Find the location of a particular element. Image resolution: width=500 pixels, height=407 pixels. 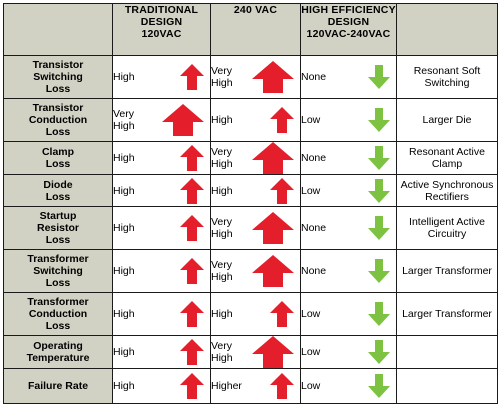

row-label-line: Diode is located at coordinates (58, 184).